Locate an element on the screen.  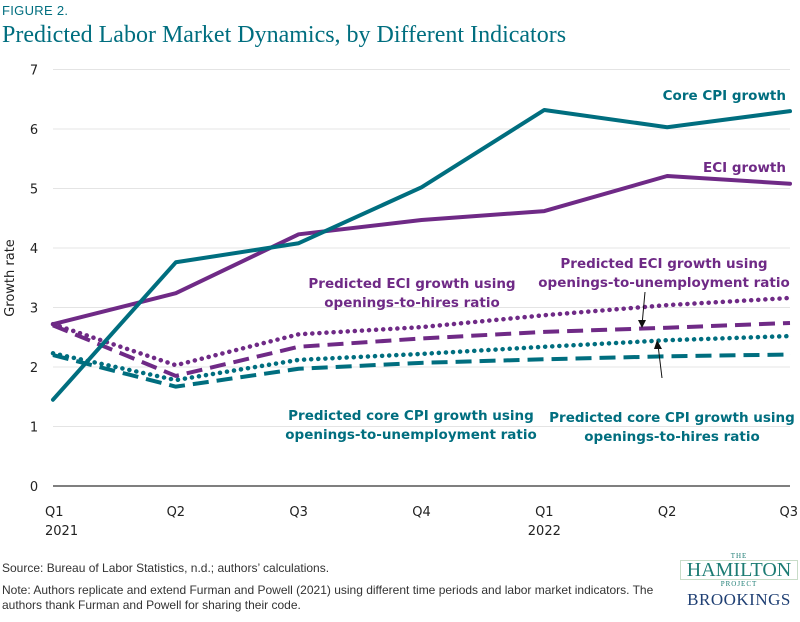
y-tick-label: 1 is located at coordinates (34, 428).